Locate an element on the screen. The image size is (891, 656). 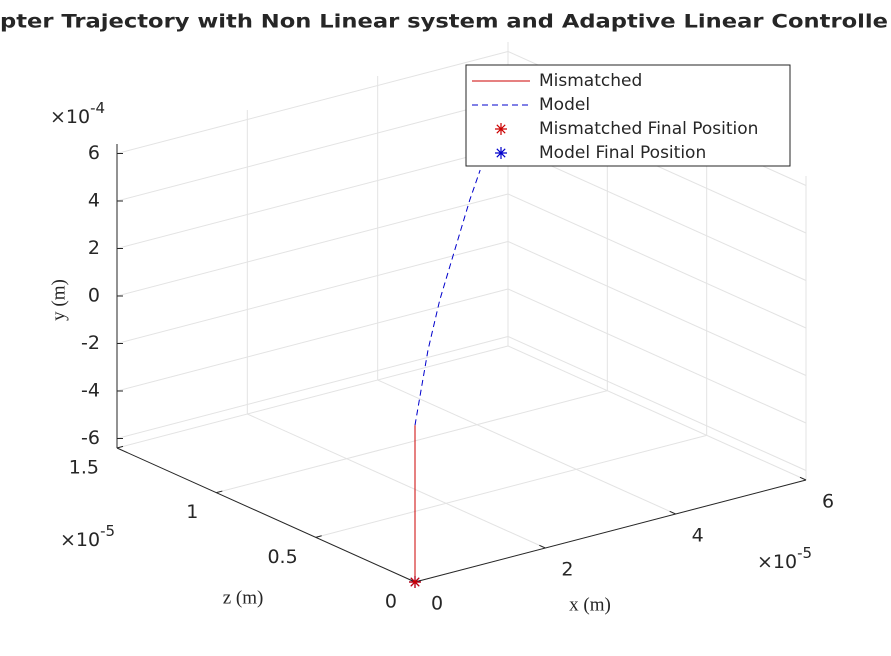
y-tick-label: 4 is located at coordinates (94, 201).